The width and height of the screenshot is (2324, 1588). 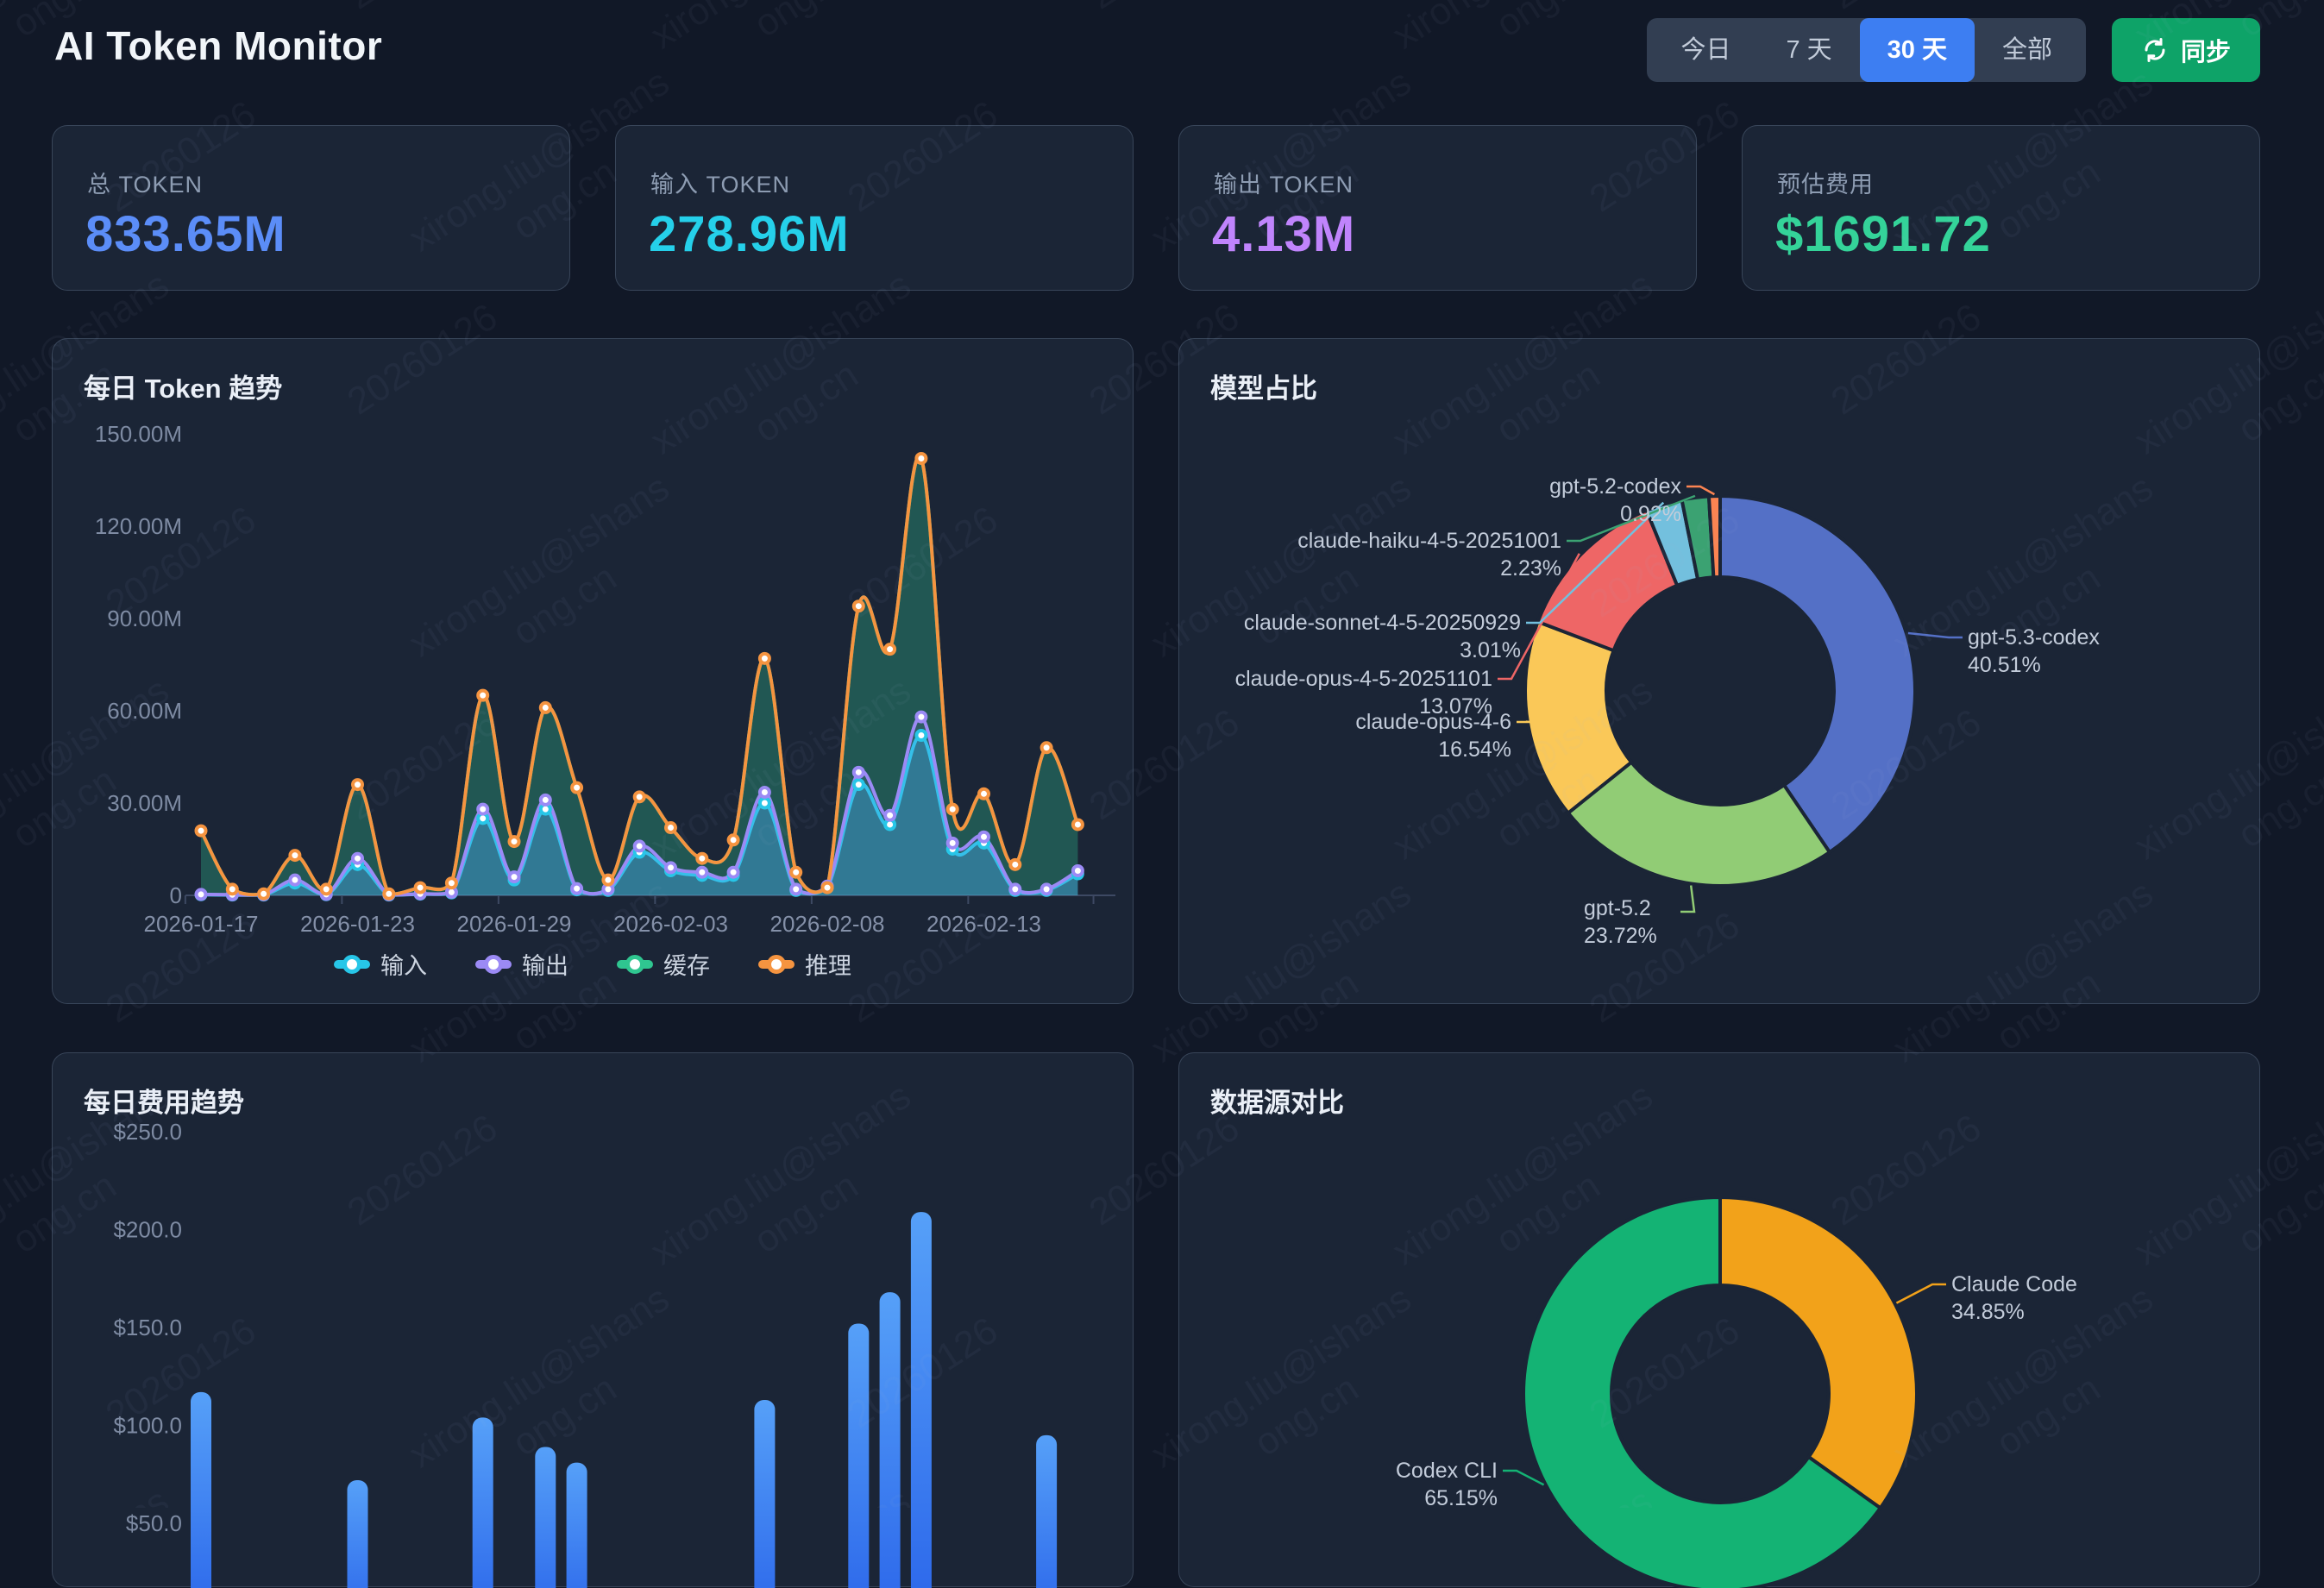 I want to click on y-axis-tick-label: 90.00M, so click(x=144, y=618).